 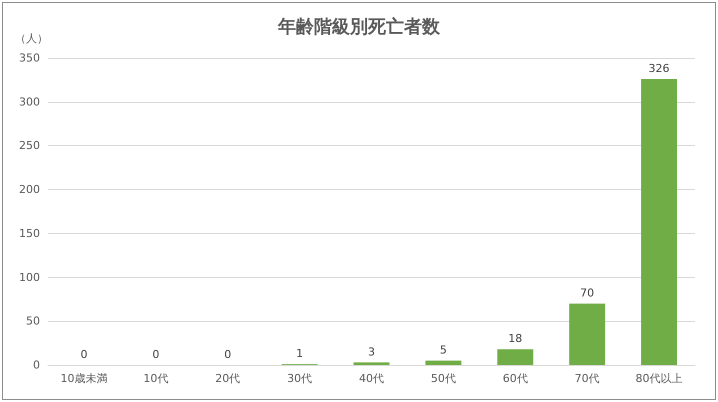 I want to click on x-tick-label: 30代, so click(x=299, y=378).